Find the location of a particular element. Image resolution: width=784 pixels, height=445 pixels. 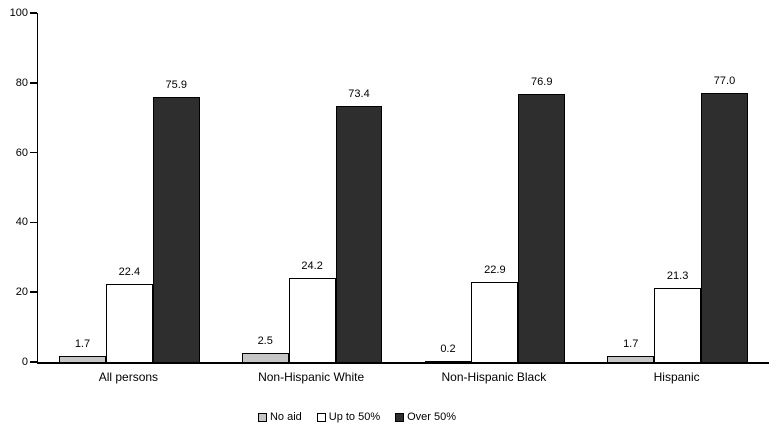

category-label: Non-Hispanic Black is located at coordinates (494, 377).